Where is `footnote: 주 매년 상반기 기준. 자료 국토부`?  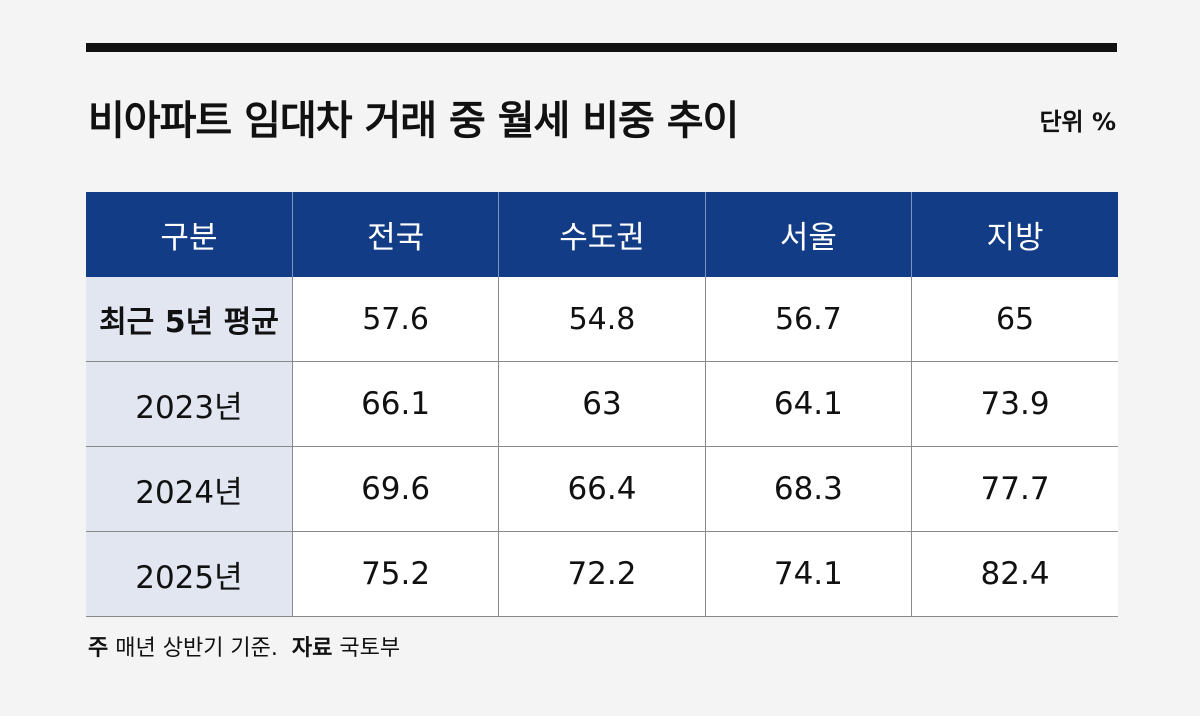 footnote: 주 매년 상반기 기준. 자료 국토부 is located at coordinates (244, 646).